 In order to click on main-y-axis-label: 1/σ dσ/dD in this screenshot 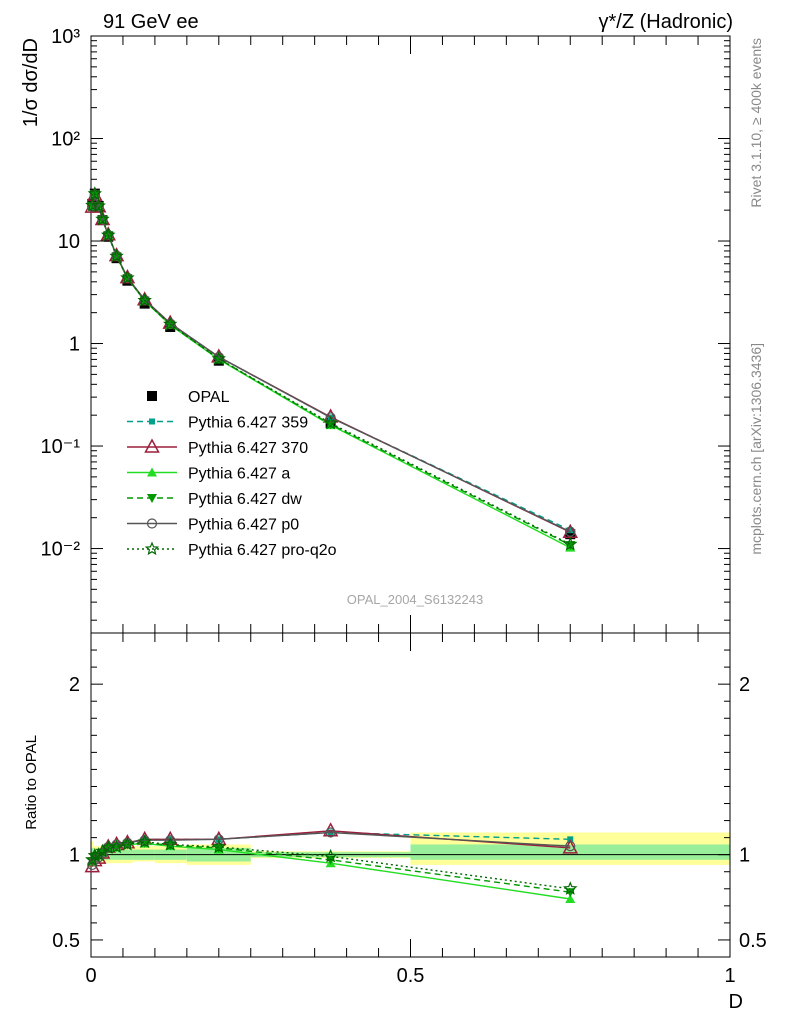, I will do `click(31, 82)`.